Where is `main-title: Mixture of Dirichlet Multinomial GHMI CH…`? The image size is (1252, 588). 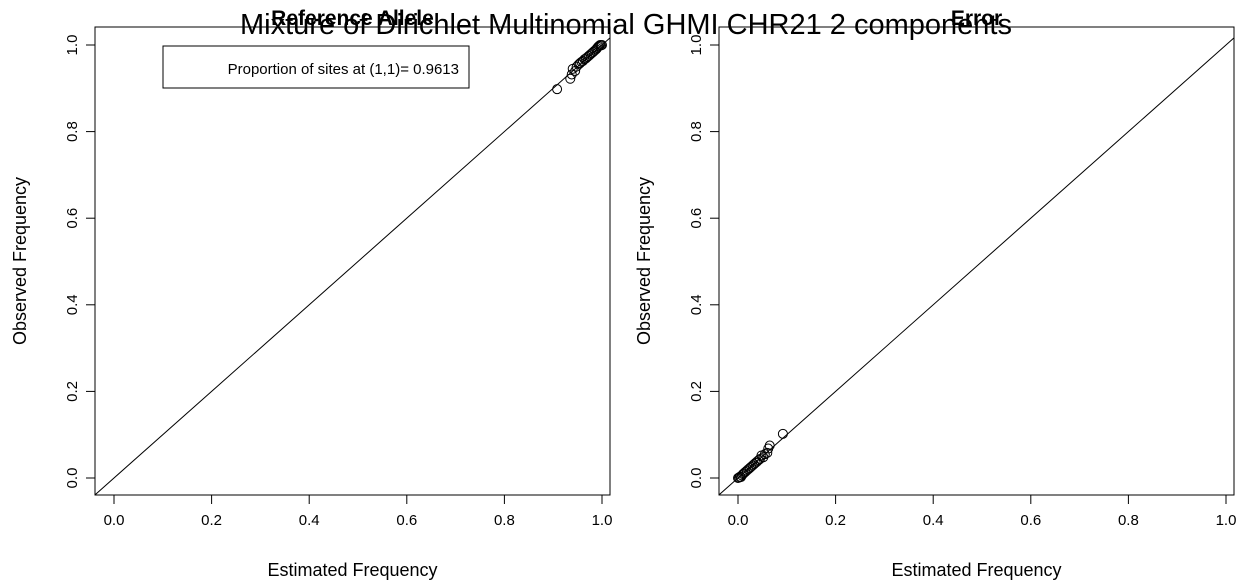 main-title: Mixture of Dirichlet Multinomial GHMI CH… is located at coordinates (626, 25).